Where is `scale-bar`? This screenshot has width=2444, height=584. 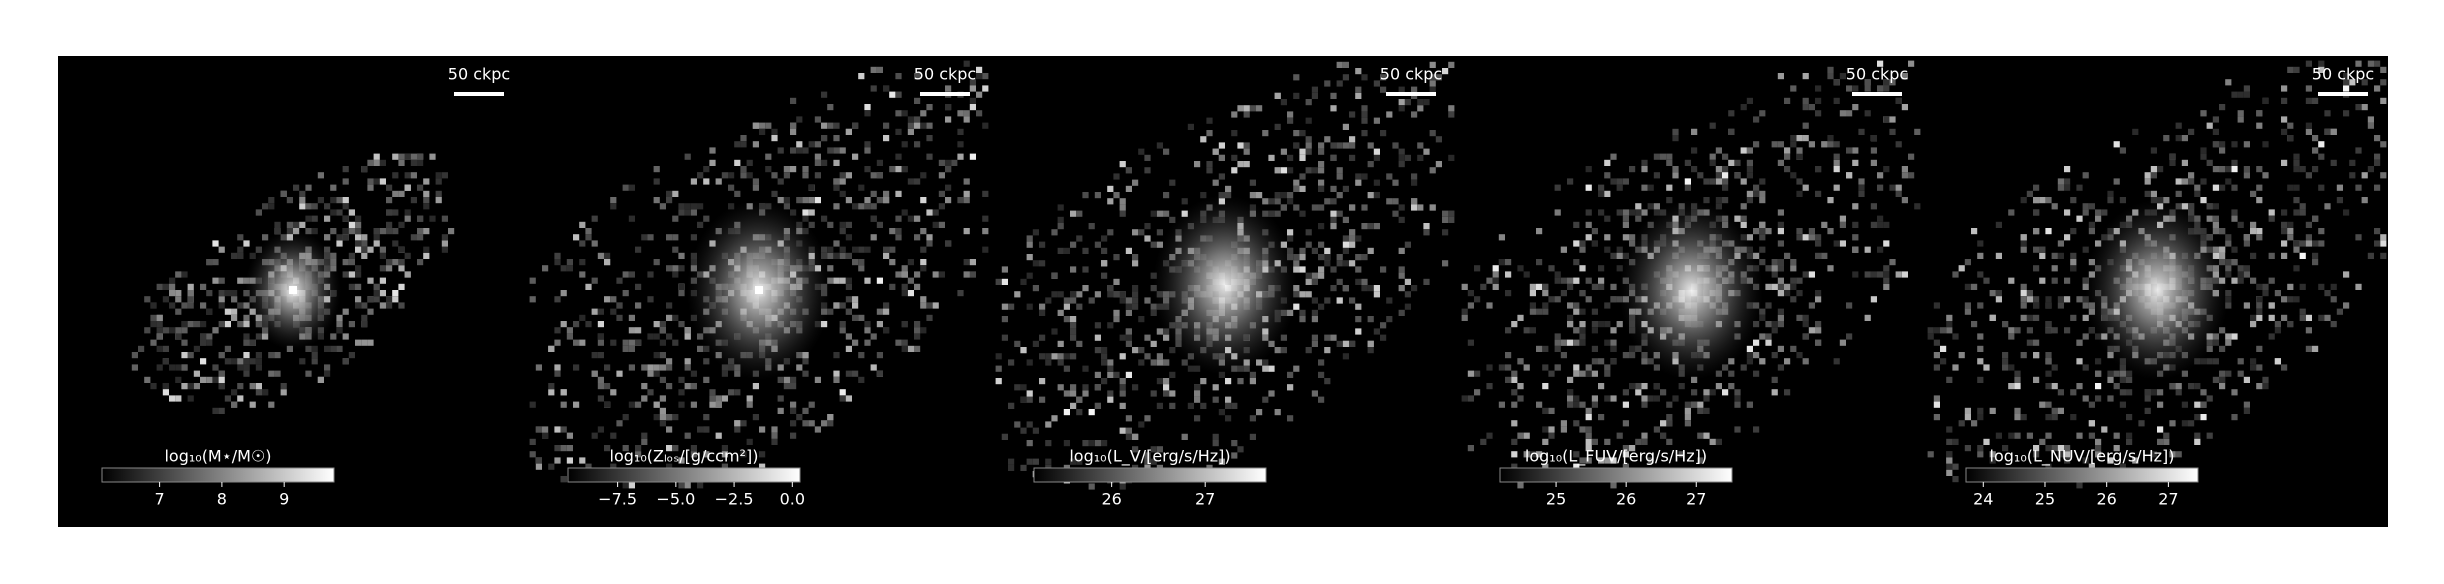 scale-bar is located at coordinates (479, 94).